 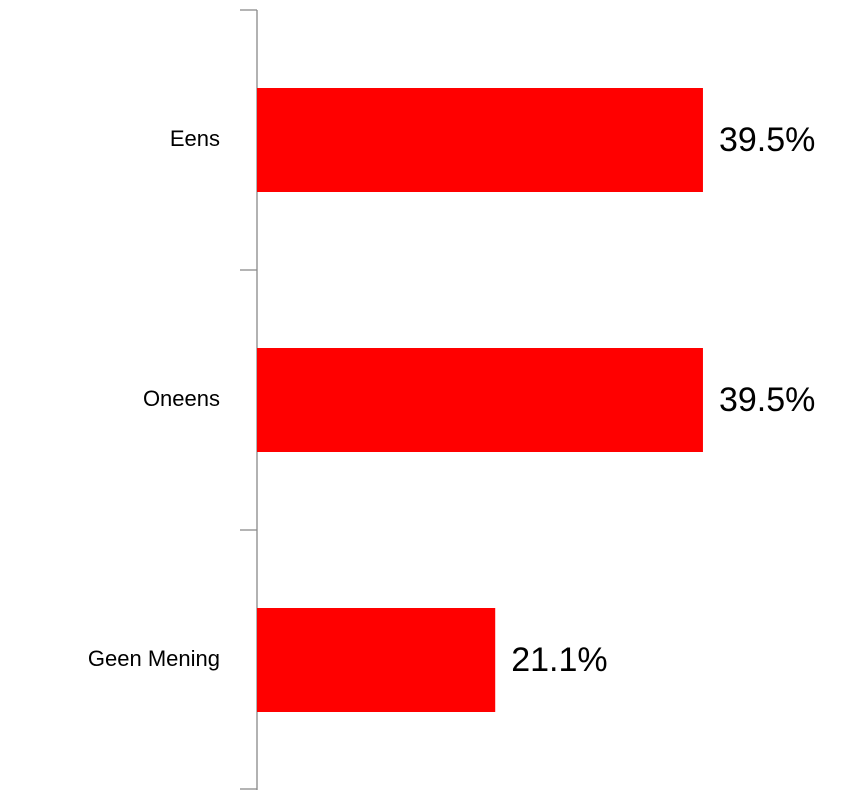 What do you see at coordinates (181, 398) in the screenshot?
I see `category-label: Oneens` at bounding box center [181, 398].